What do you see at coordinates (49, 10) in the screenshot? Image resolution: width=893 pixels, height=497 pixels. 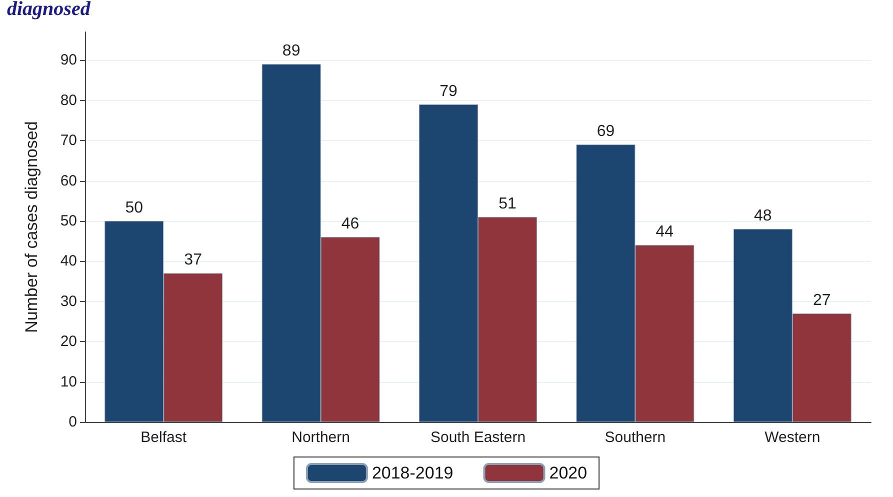 I see `chart-title: diagnosed` at bounding box center [49, 10].